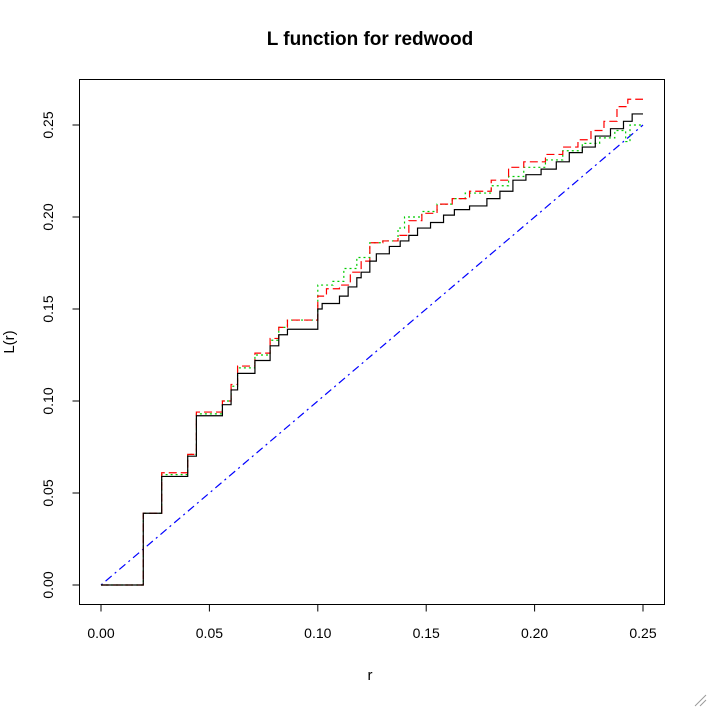 Image resolution: width=708 pixels, height=709 pixels. I want to click on x-axis: 0.00 0.05 0.10 0.15 0.20 0.25, so click(372, 622).